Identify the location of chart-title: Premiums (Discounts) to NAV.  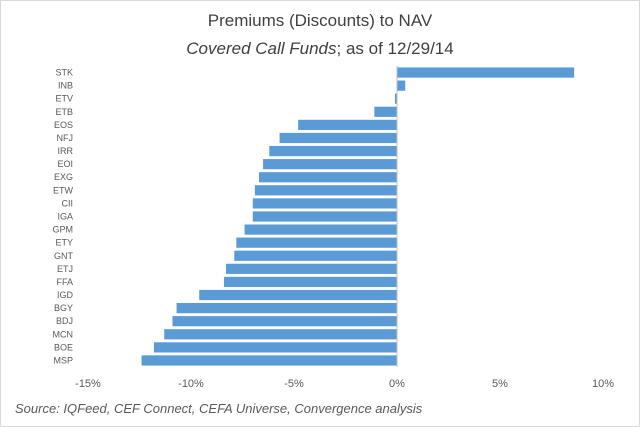
(320, 20).